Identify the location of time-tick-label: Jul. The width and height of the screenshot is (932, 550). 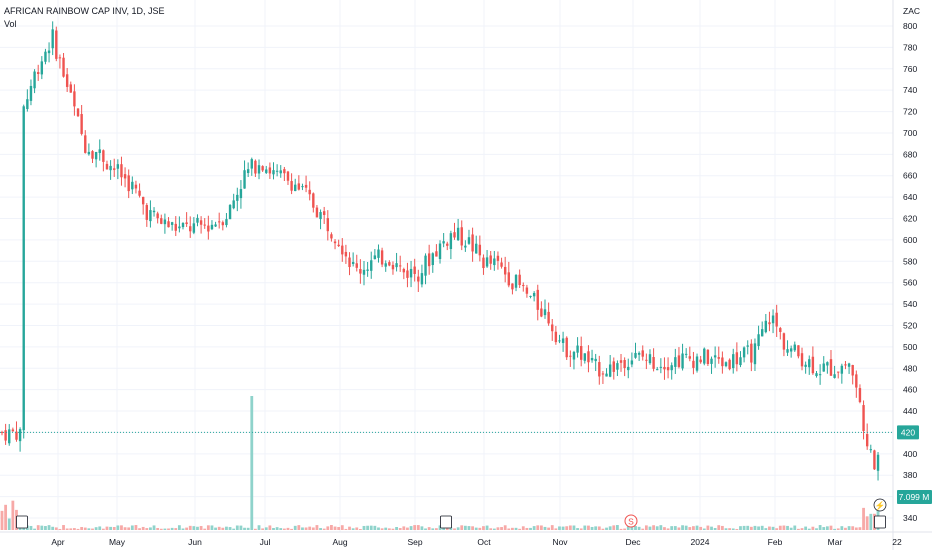
(265, 542).